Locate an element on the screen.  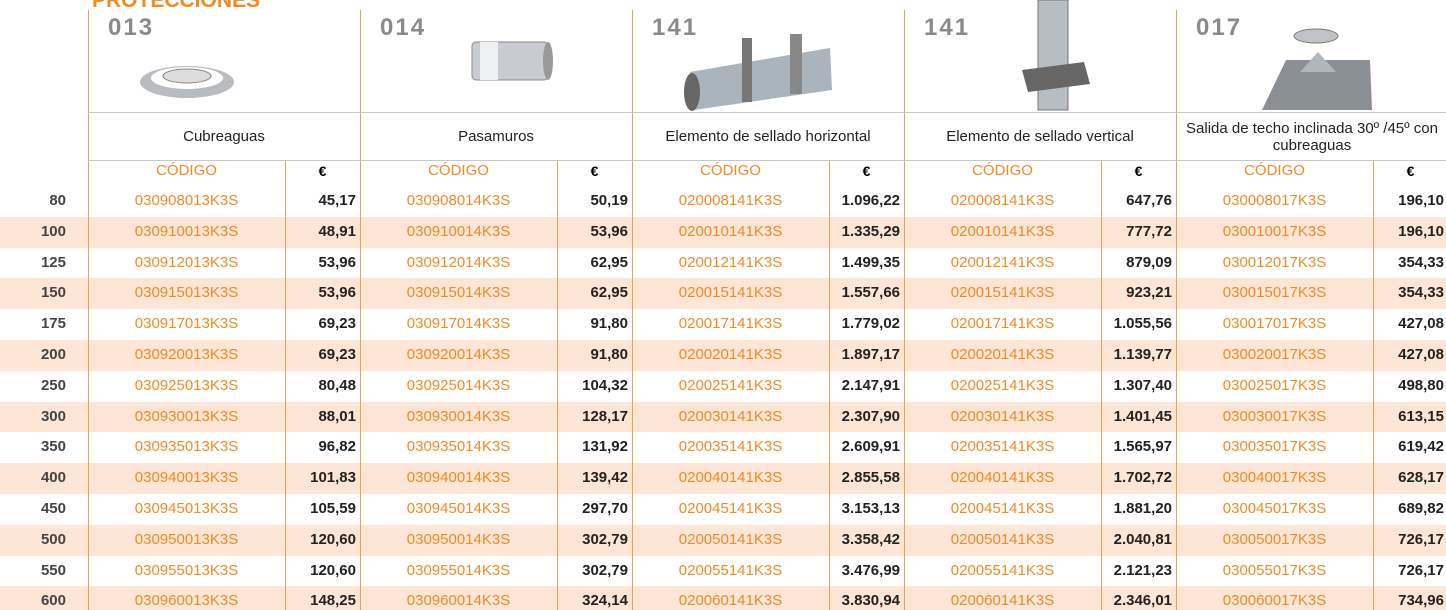
code: 030945014K3S is located at coordinates (458, 508).